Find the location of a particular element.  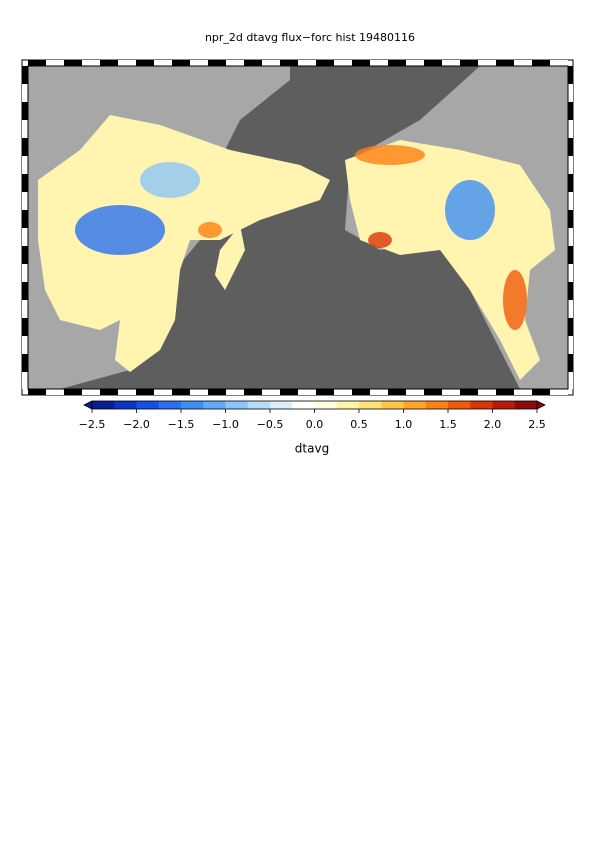

colorbar-tick-label: −2.0 is located at coordinates (136, 424).